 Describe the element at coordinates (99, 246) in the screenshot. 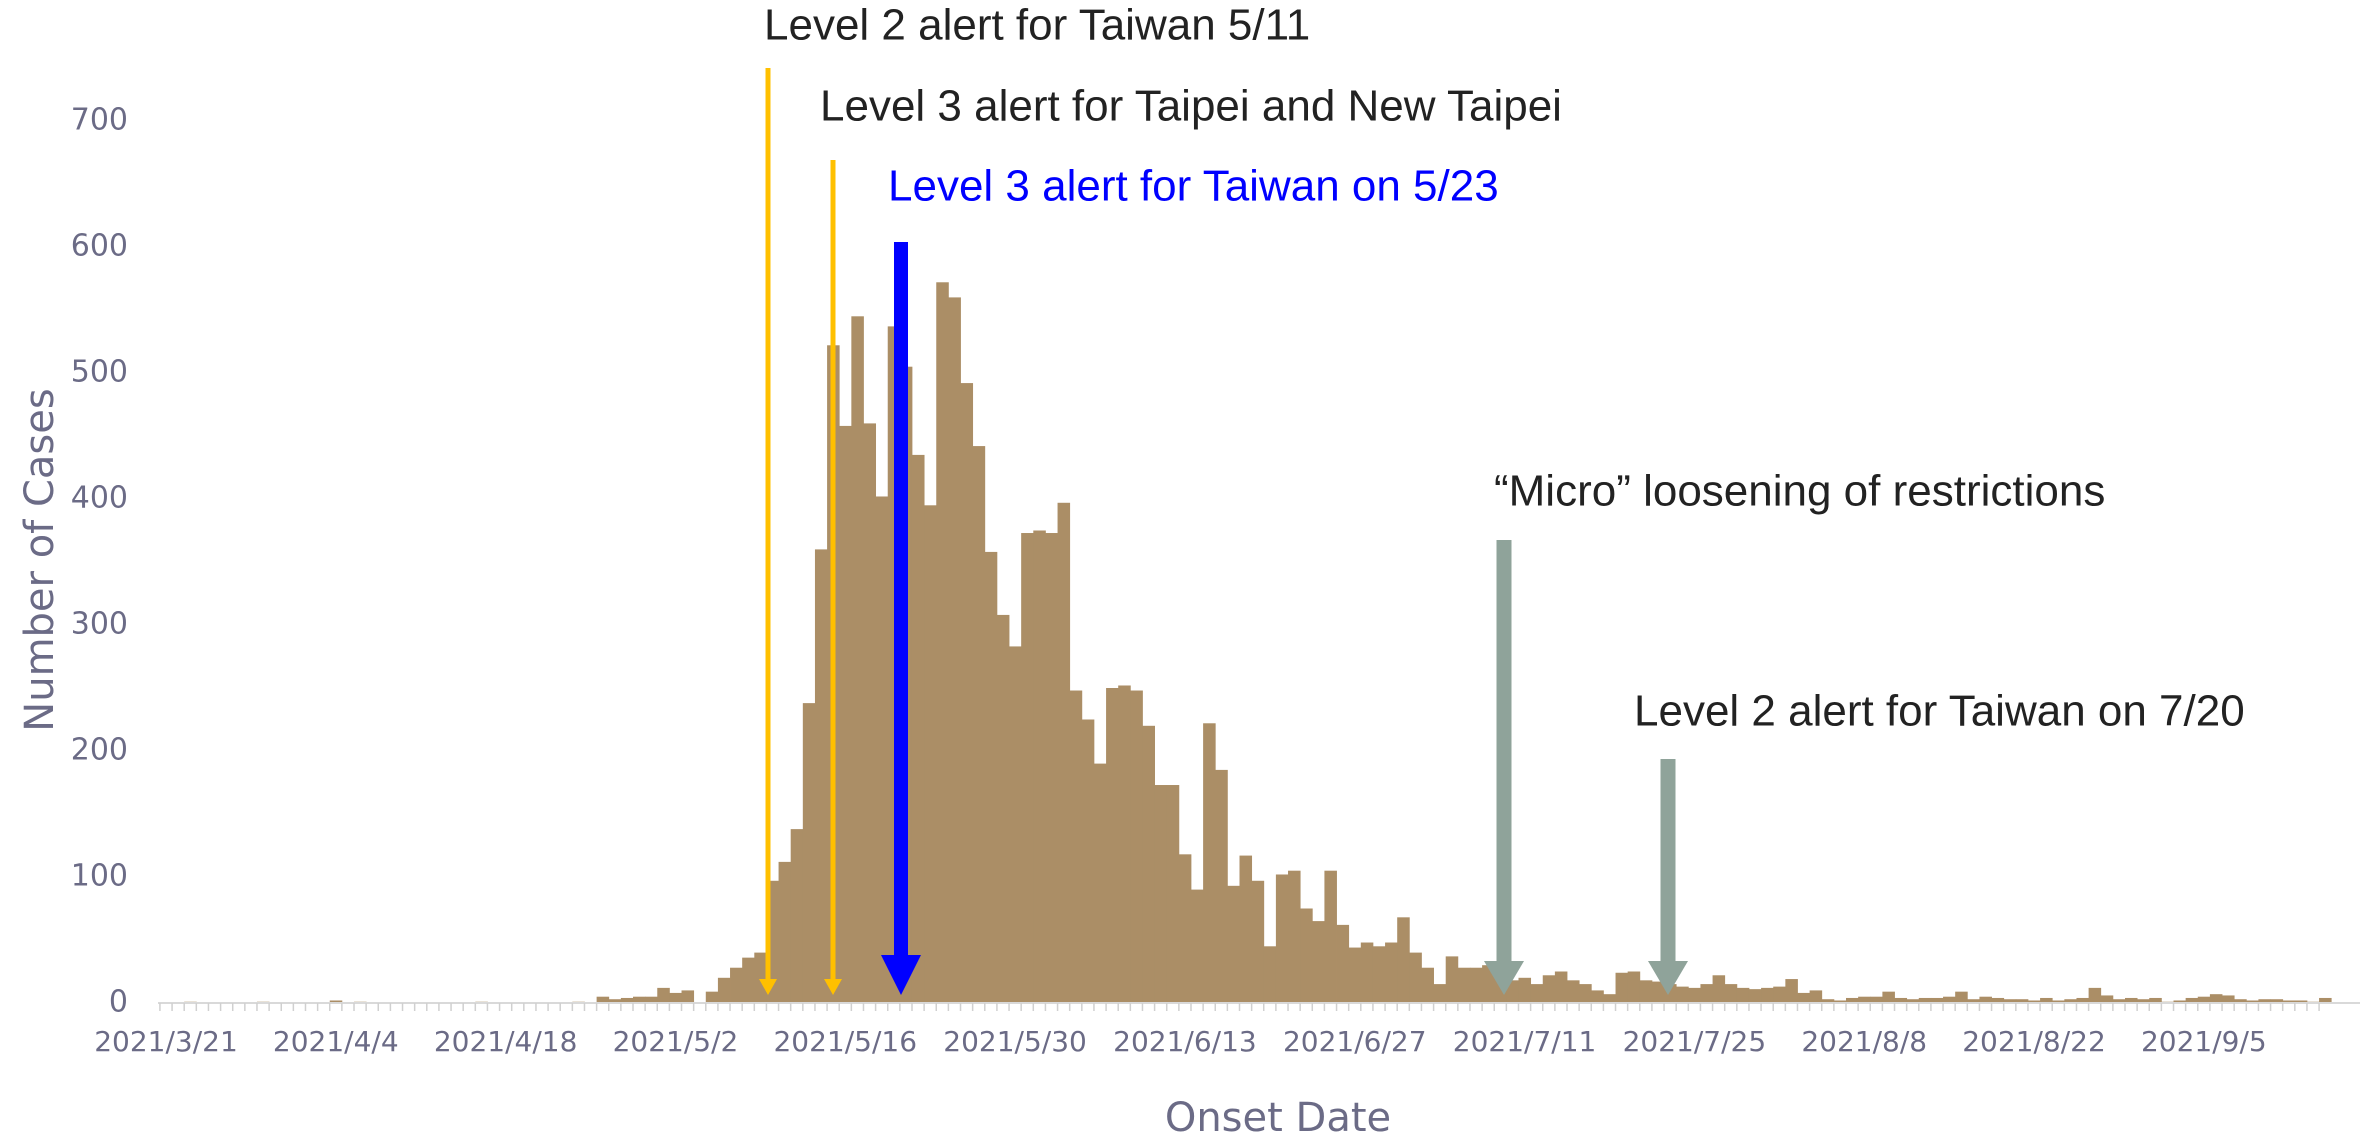

I see `y-tick-label: 600` at that location.